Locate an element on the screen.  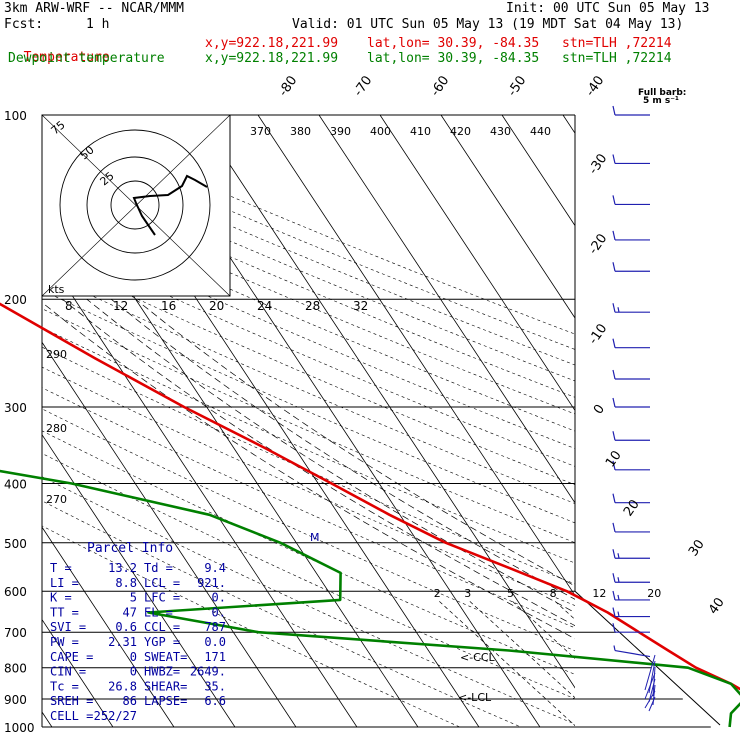
parcel-value: 171 is located at coordinates (215, 657).